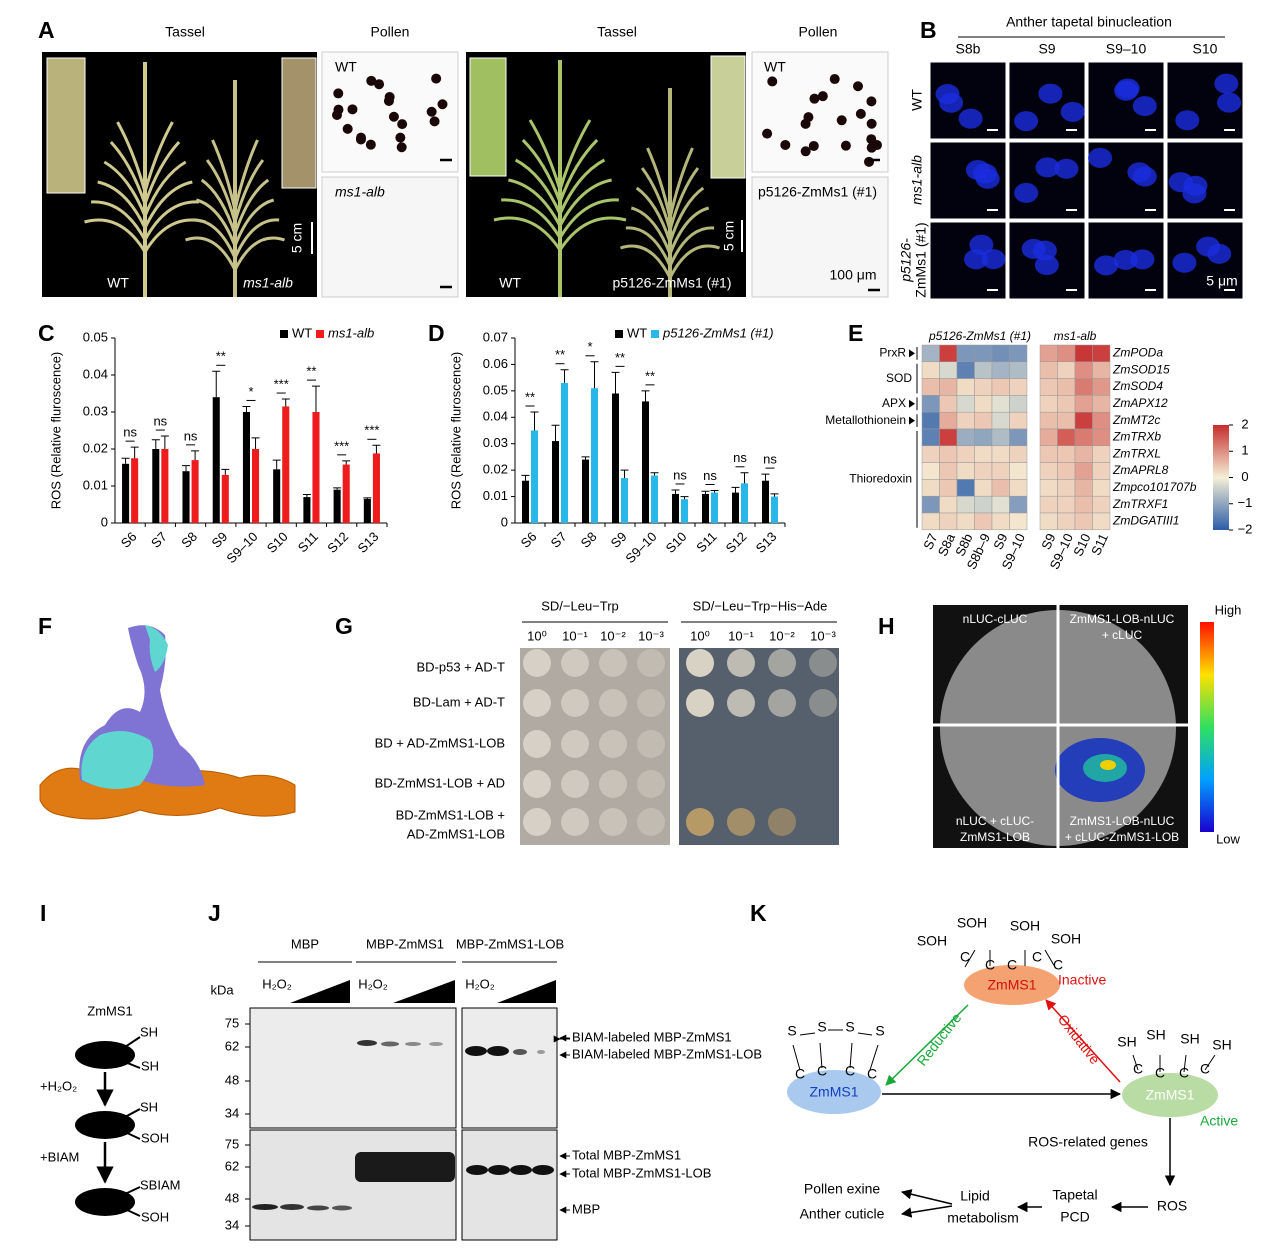  I want to click on dilution-label: 10⁻¹, so click(575, 635).